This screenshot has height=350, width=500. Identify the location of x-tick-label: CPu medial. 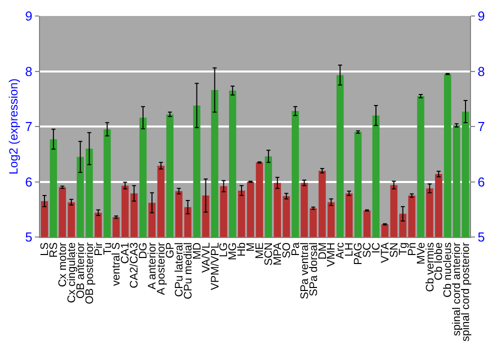
(188, 271).